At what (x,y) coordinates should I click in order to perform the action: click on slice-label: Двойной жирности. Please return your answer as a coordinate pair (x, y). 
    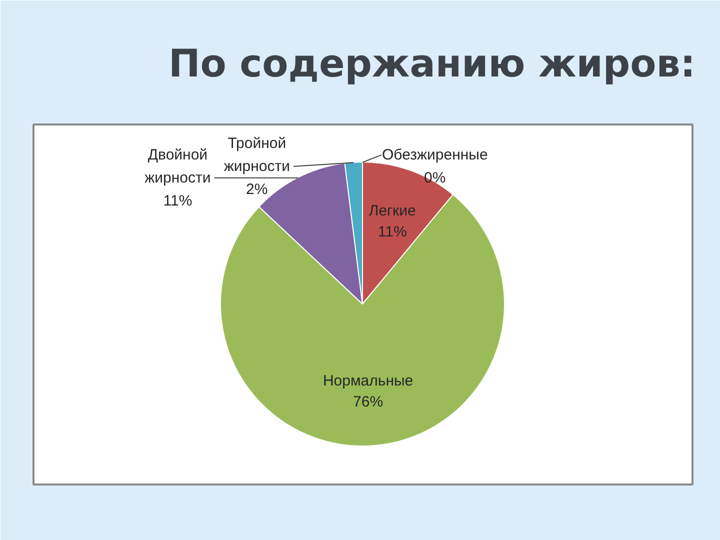
    Looking at the image, I should click on (177, 166).